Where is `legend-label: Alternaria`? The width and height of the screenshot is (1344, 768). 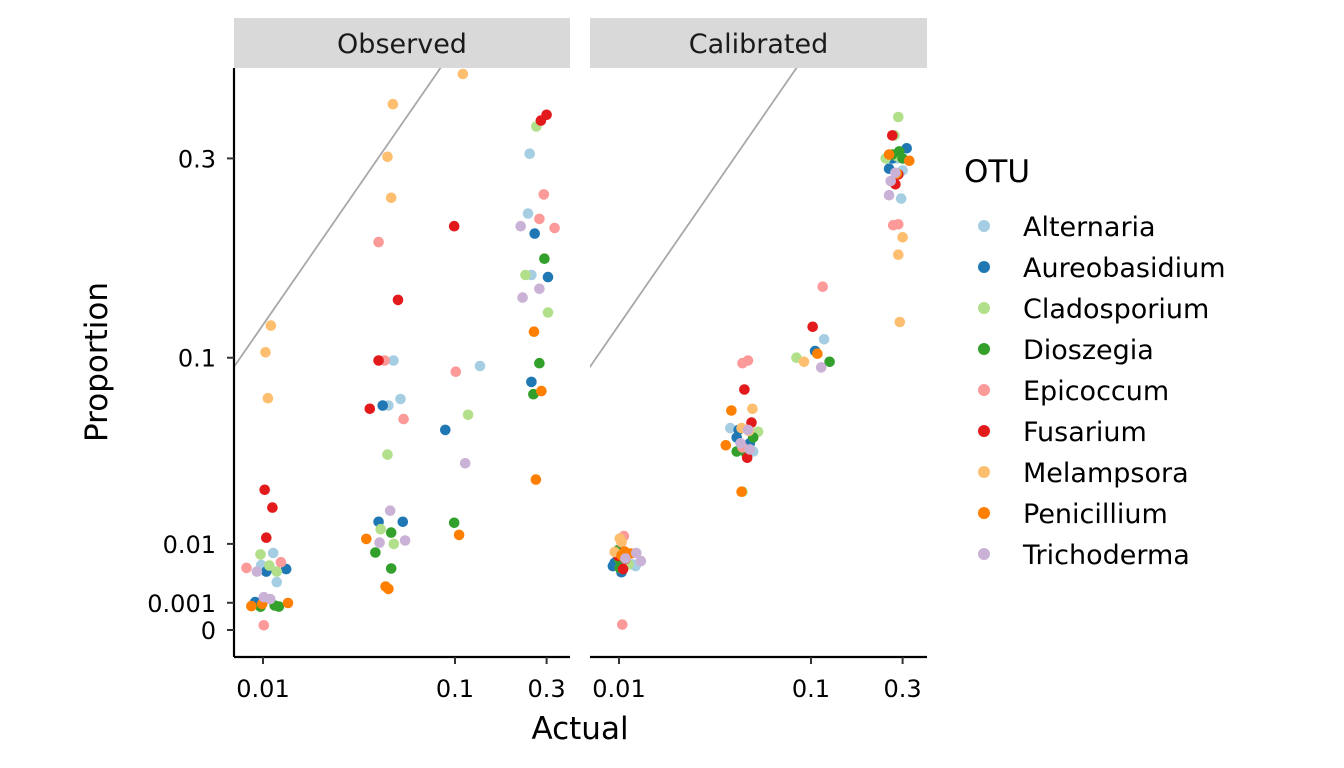
legend-label: Alternaria is located at coordinates (1089, 227).